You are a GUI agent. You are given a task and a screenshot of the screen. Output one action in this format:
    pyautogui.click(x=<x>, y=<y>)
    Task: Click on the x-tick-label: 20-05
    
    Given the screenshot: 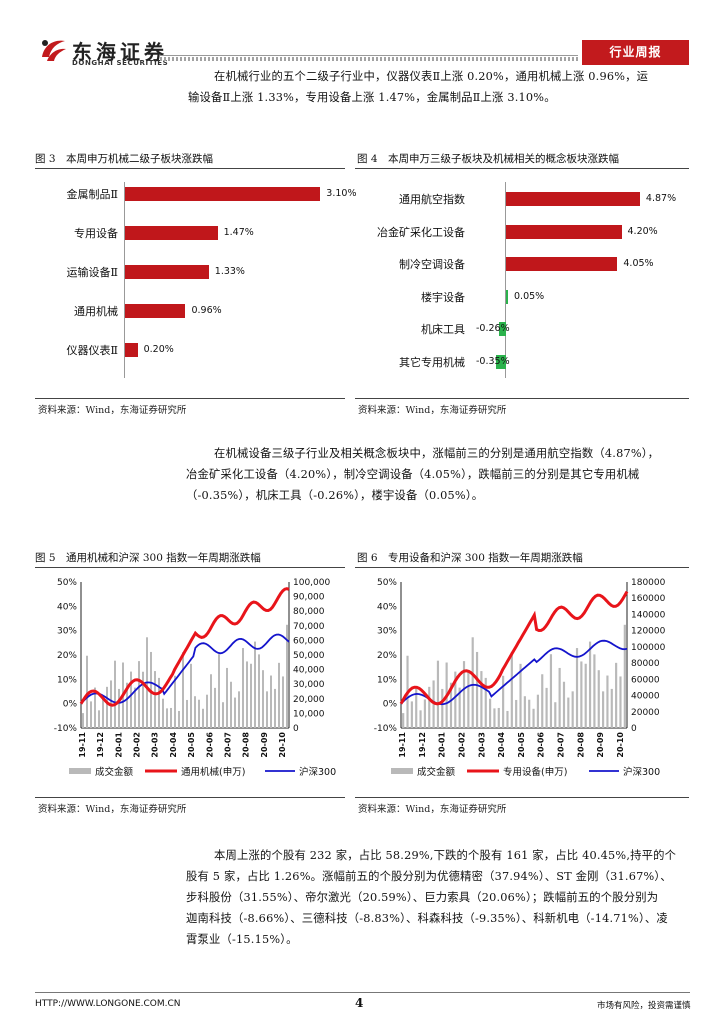 What is the action you would take?
    pyautogui.click(x=521, y=745)
    